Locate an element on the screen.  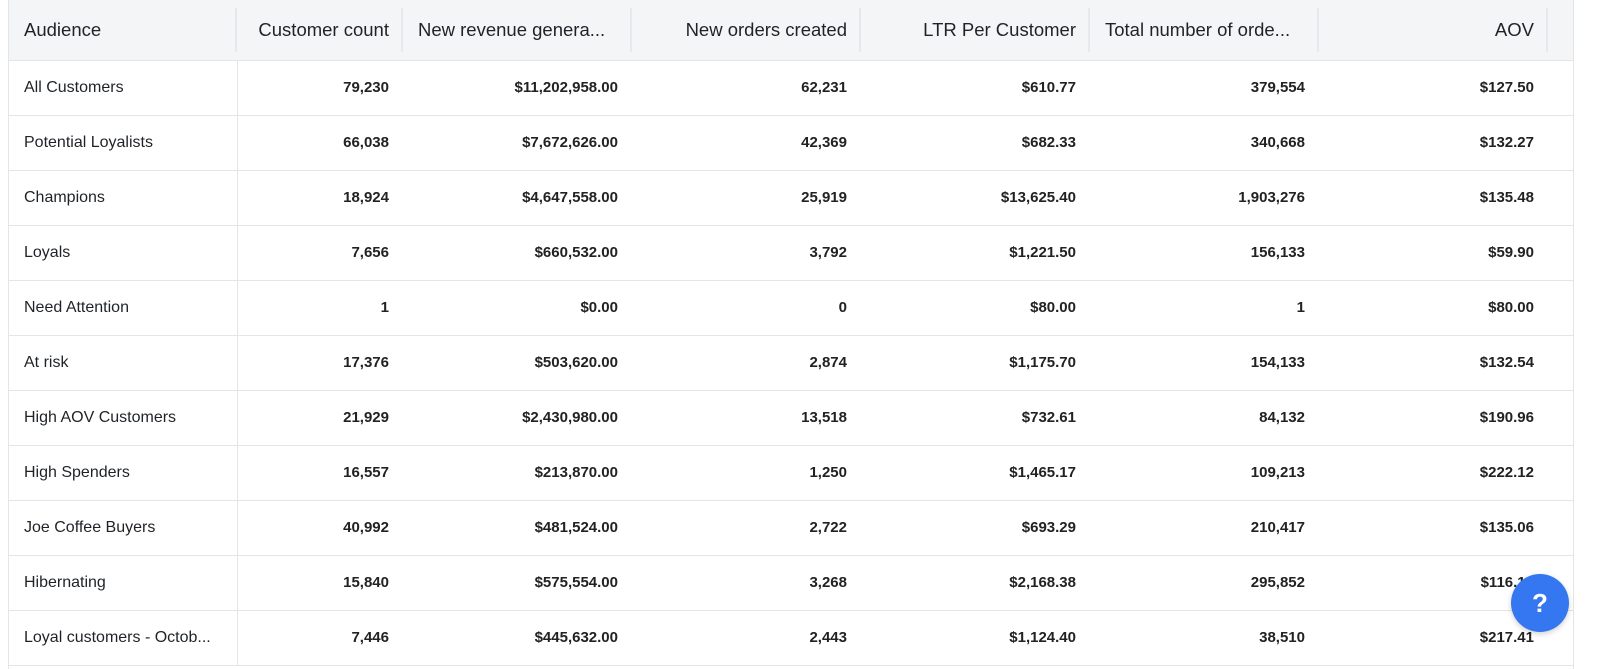
cell-ltr-per-customer: $13,625.40 is located at coordinates (1038, 197).